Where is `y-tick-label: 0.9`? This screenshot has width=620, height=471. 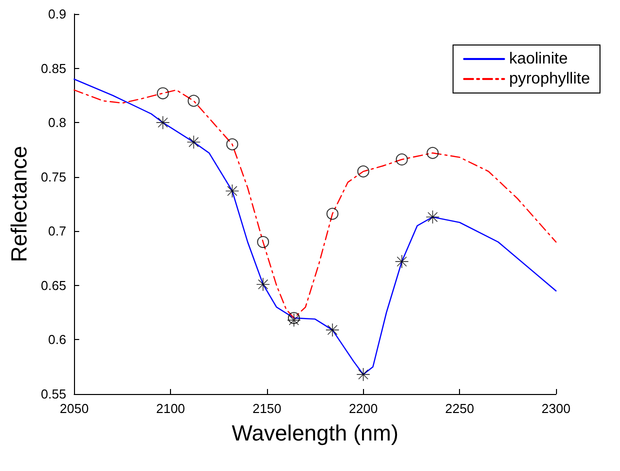 y-tick-label: 0.9 is located at coordinates (57, 14).